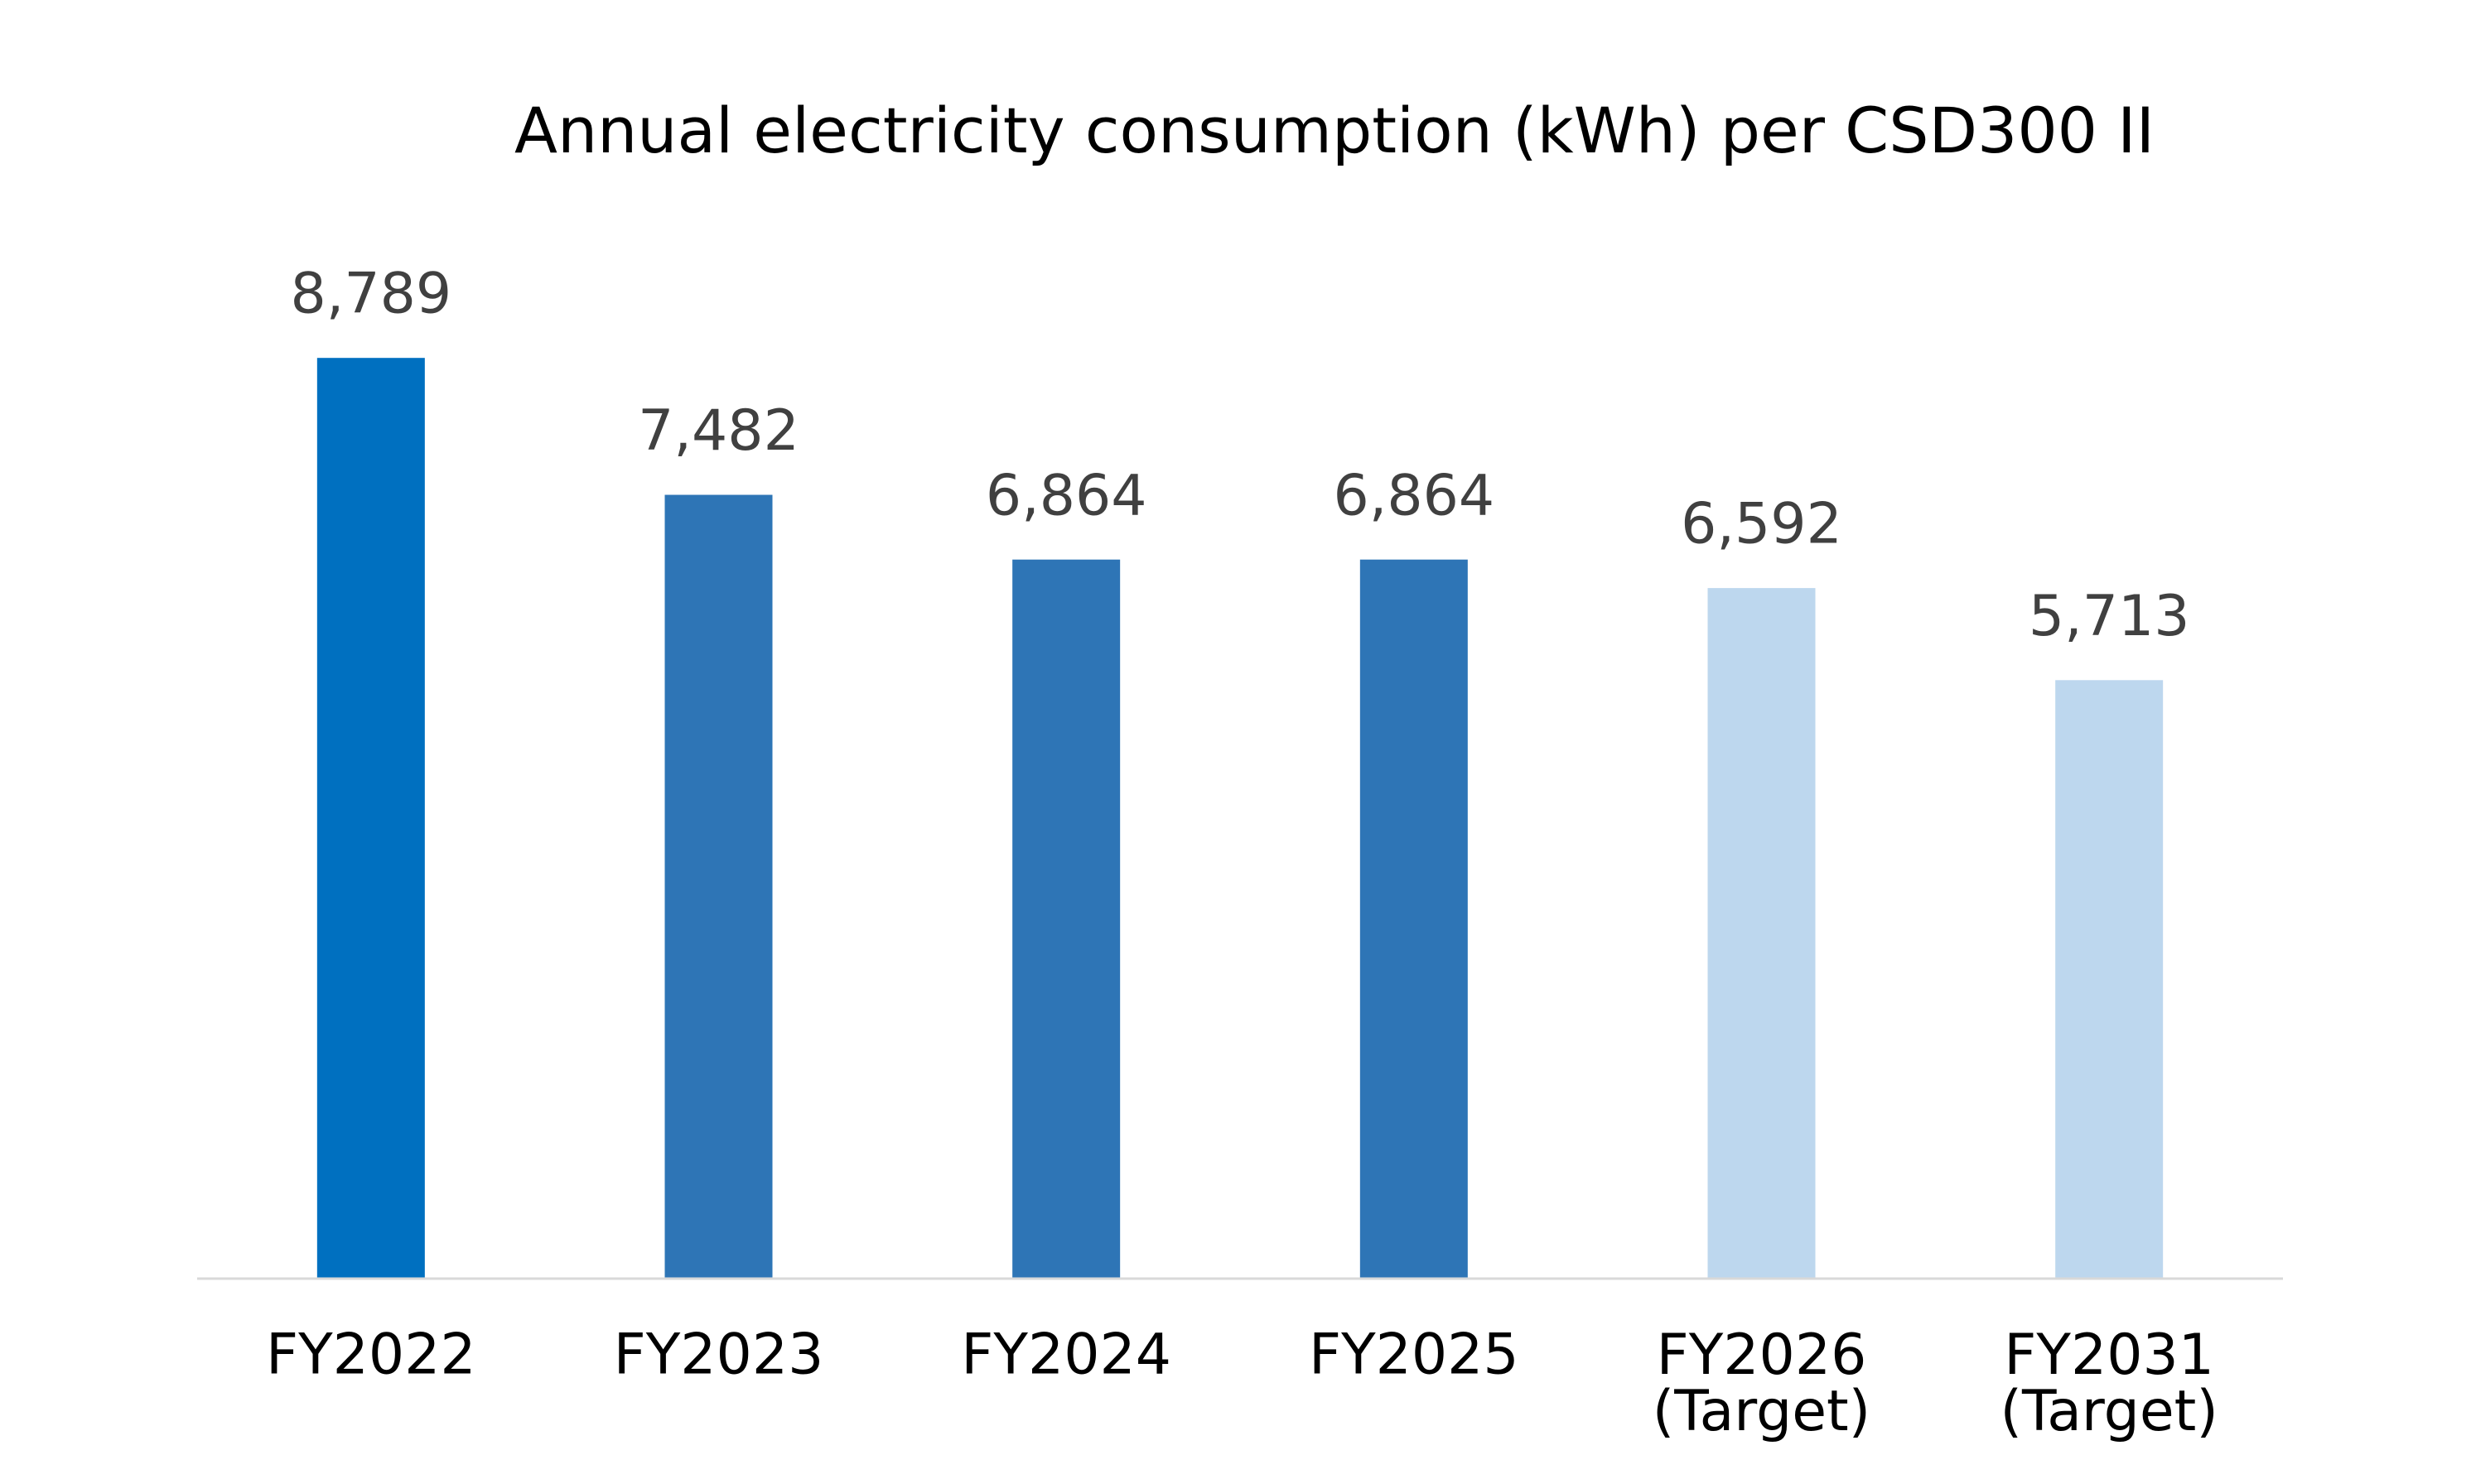 The image size is (2471, 1484). What do you see at coordinates (1414, 1355) in the screenshot?
I see `x-tick-label: FY2025` at bounding box center [1414, 1355].